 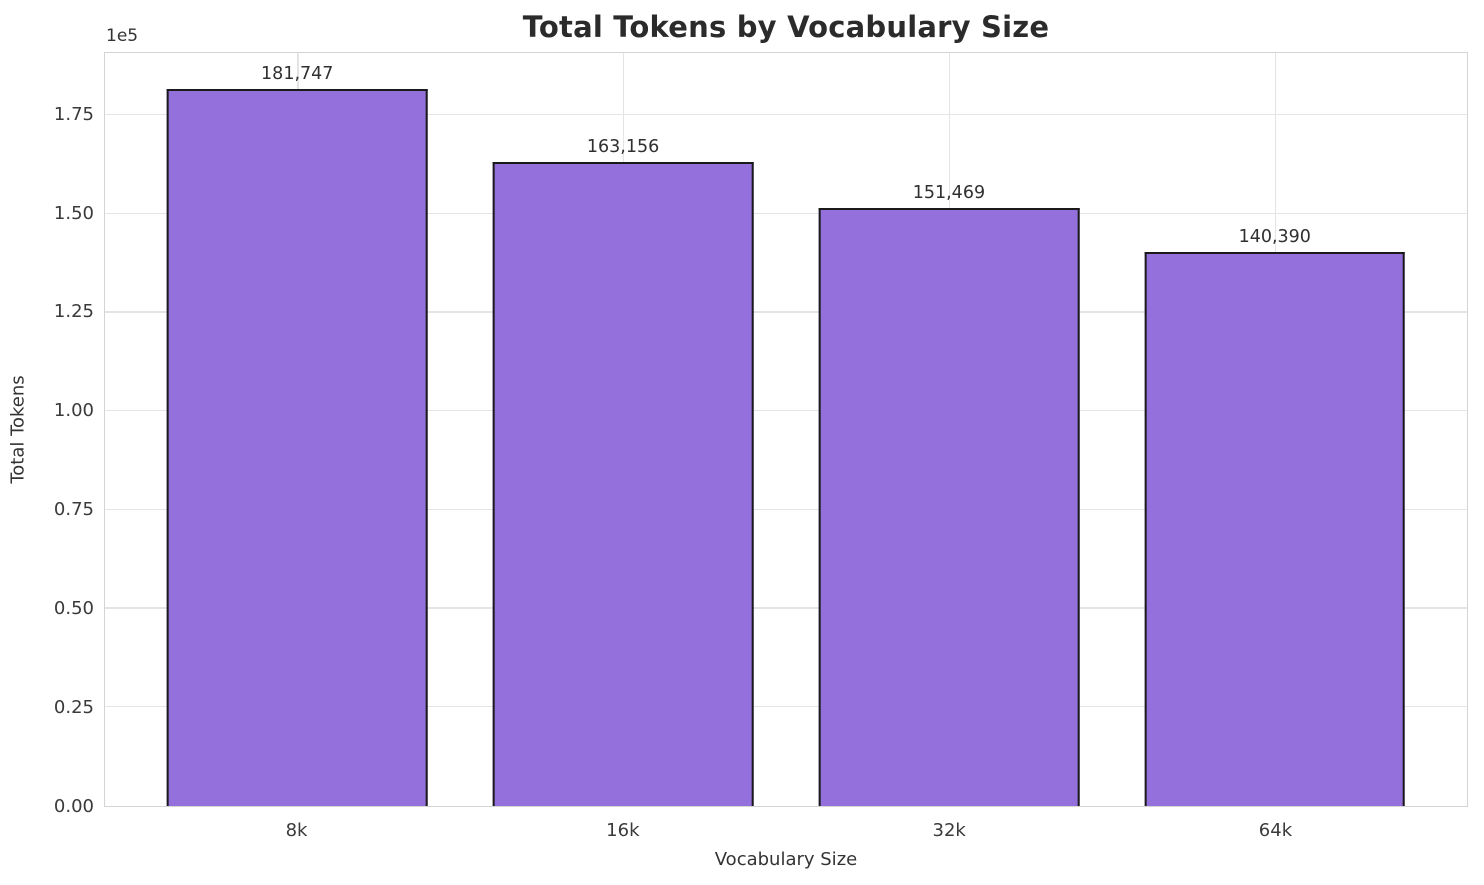 What do you see at coordinates (73, 411) in the screenshot?
I see `y-tick-label: 1.00` at bounding box center [73, 411].